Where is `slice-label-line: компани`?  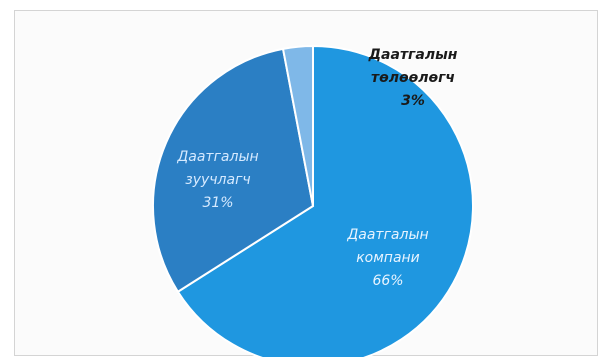
slice-label-line: компани is located at coordinates (388, 258).